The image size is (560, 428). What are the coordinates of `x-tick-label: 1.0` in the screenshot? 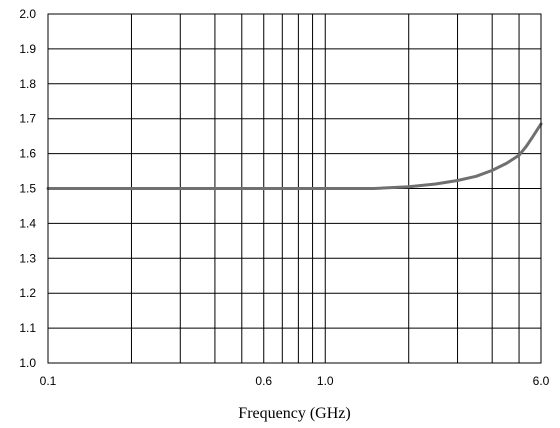 It's located at (325, 381).